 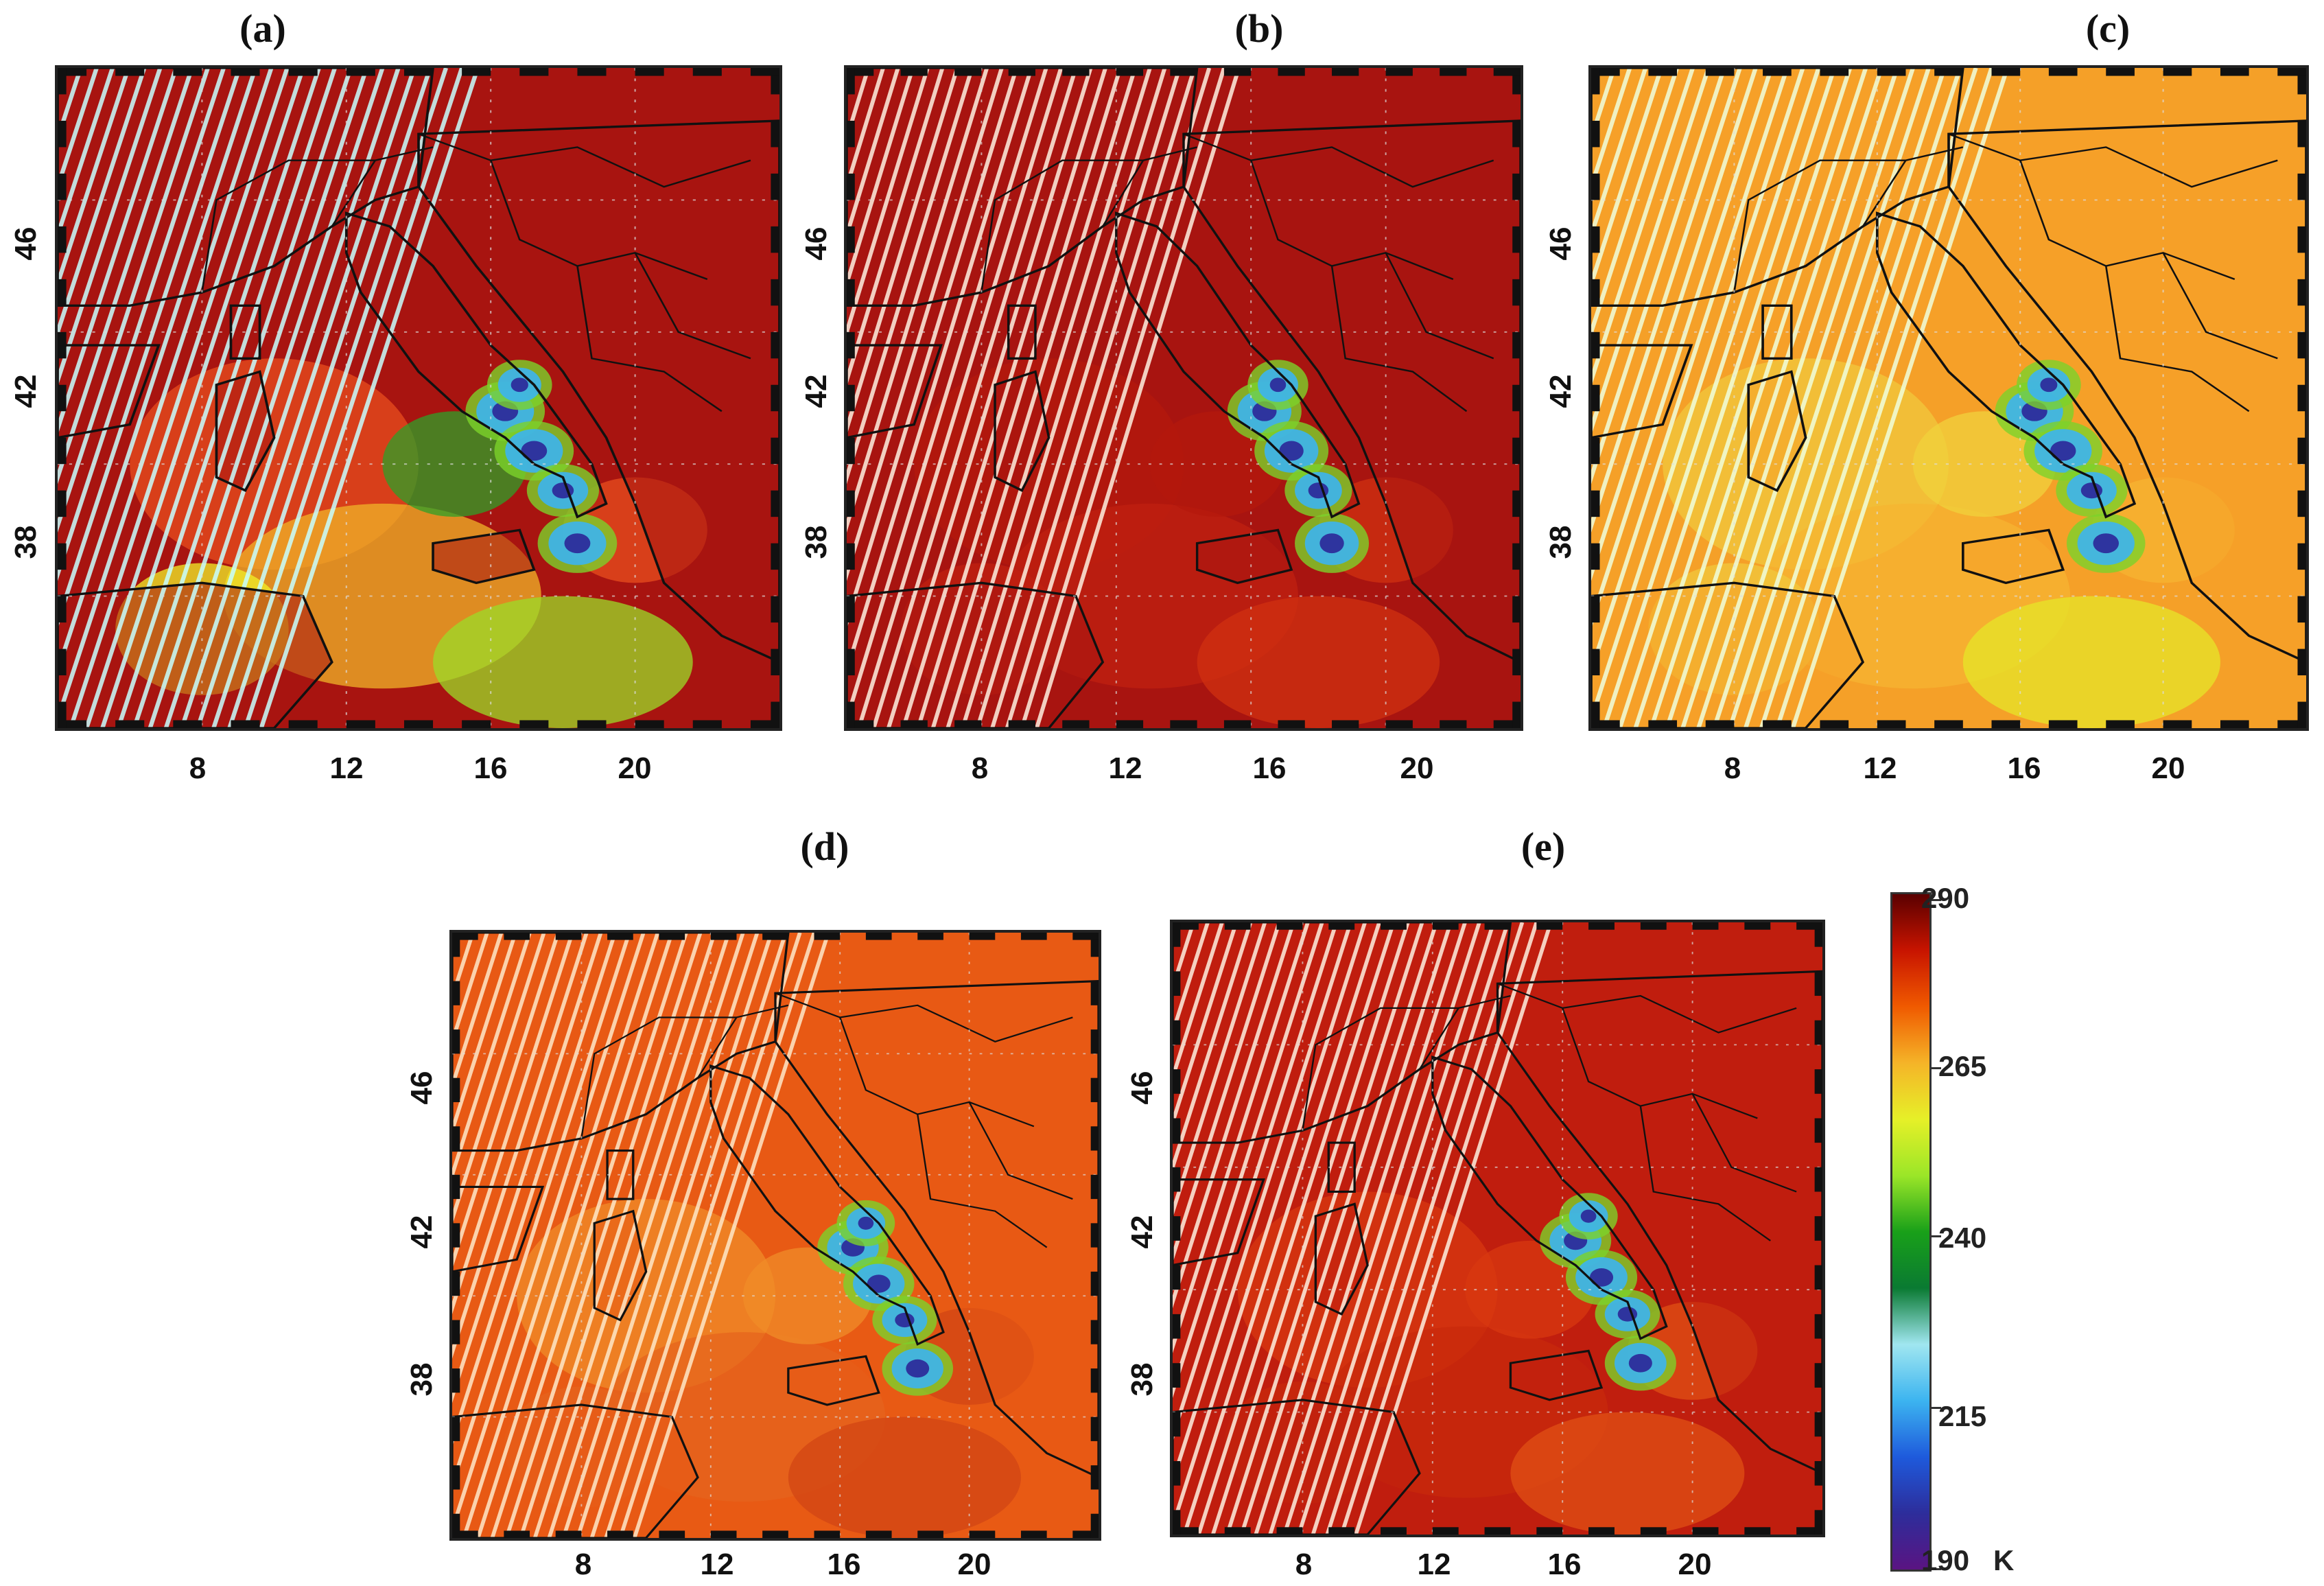 I want to click on map-panel-a, so click(x=418, y=398).